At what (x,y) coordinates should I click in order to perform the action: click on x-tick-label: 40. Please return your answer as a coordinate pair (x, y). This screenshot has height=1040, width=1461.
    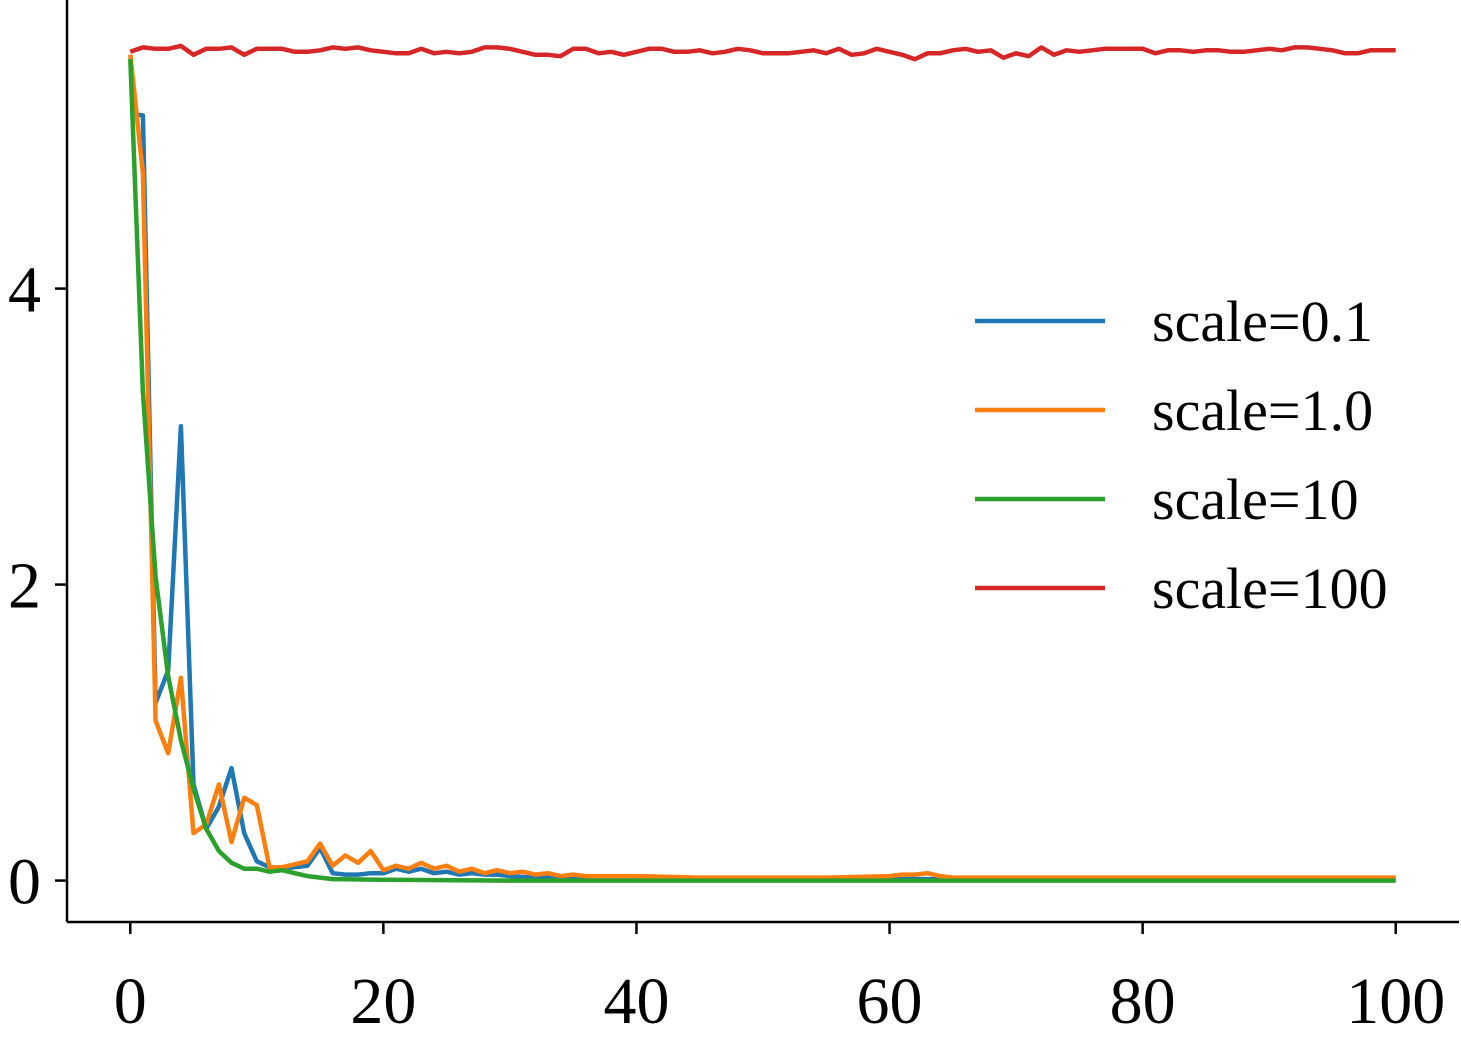
    Looking at the image, I should click on (636, 1001).